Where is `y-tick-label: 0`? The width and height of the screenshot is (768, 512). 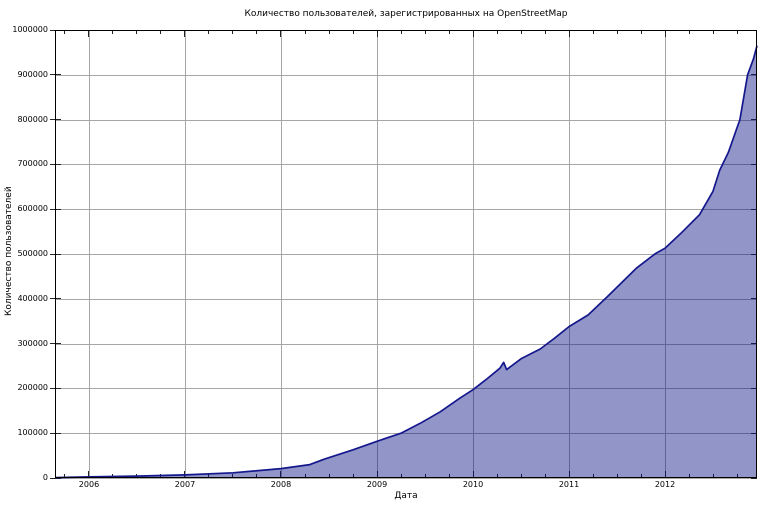
y-tick-label: 0 is located at coordinates (45, 477).